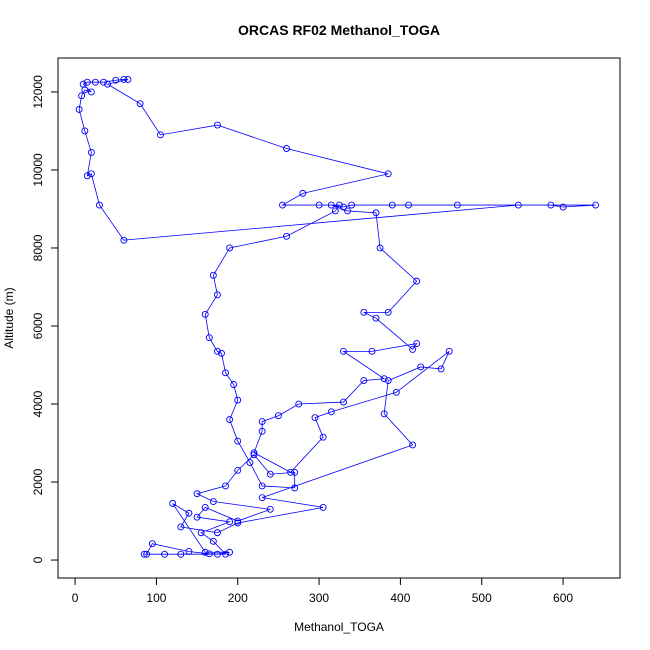  Describe the element at coordinates (38, 559) in the screenshot. I see `y-tick-label: 0` at that location.